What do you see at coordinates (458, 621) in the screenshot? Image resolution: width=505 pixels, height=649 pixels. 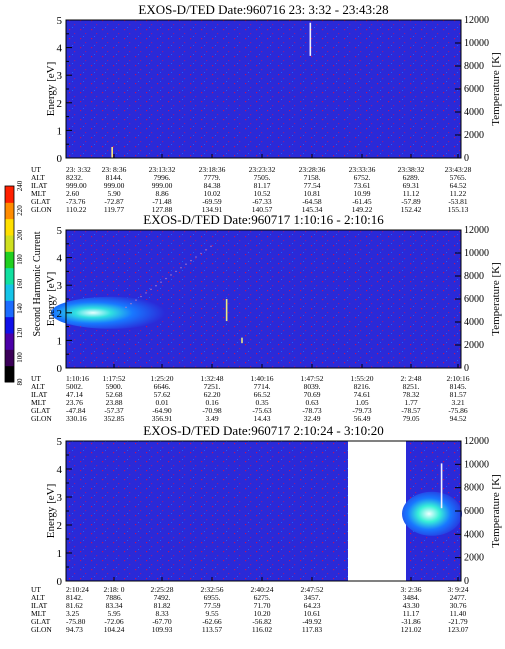 I see `table-cell: -21.79` at bounding box center [458, 621].